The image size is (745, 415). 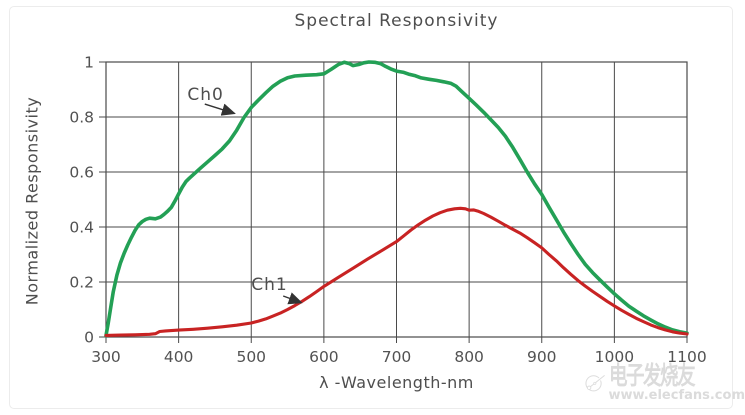 What do you see at coordinates (89, 63) in the screenshot?
I see `y-tick-label: 1` at bounding box center [89, 63].